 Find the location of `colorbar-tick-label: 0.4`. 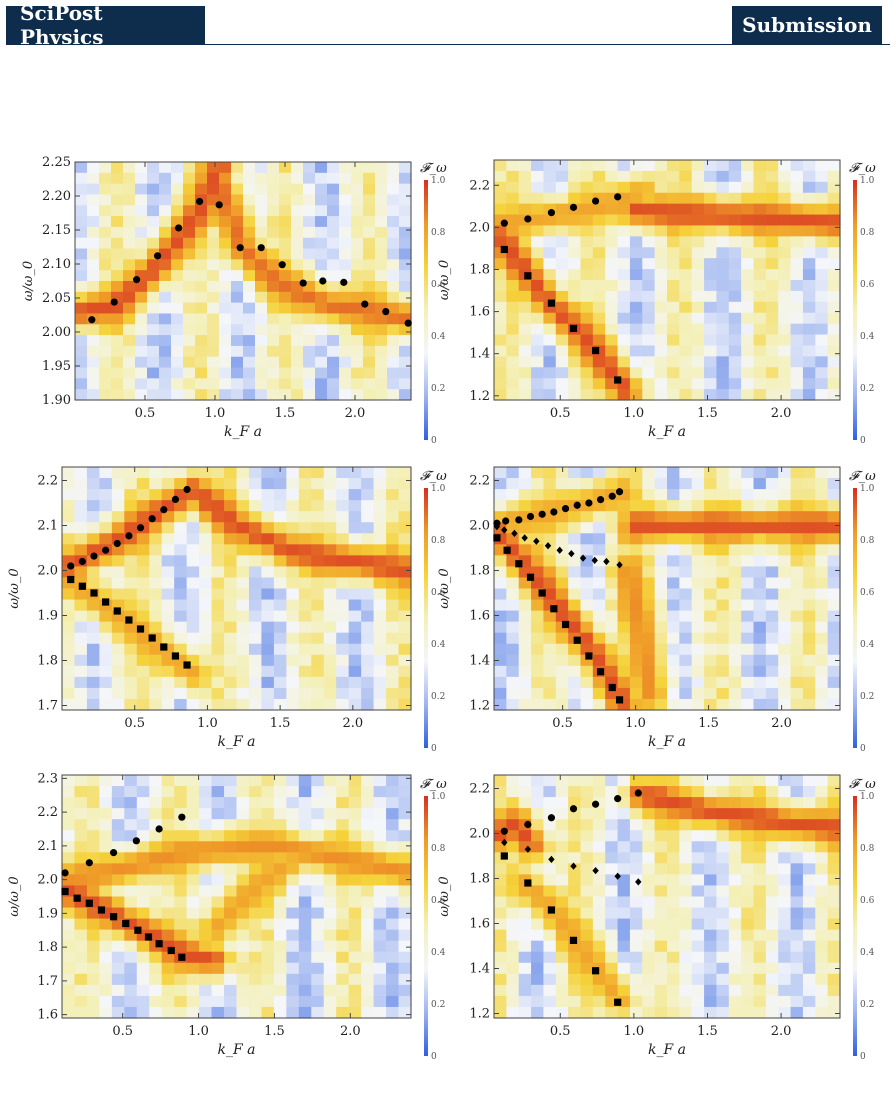

colorbar-tick-label: 0.4 is located at coordinates (438, 645).